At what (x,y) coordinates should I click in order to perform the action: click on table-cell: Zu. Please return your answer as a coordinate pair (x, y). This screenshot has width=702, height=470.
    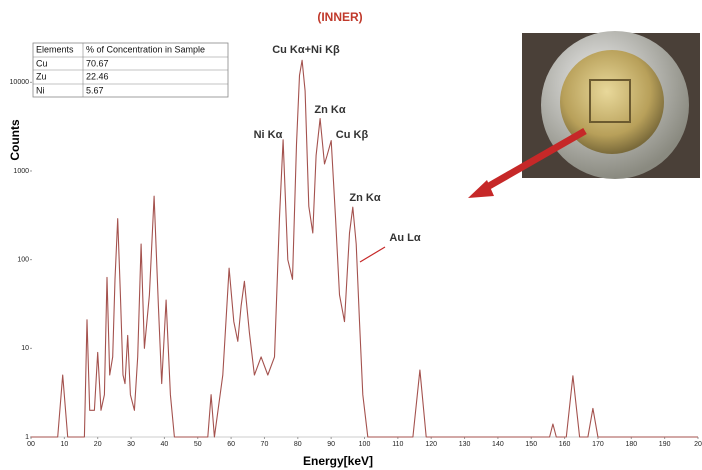
    Looking at the image, I should click on (41, 76).